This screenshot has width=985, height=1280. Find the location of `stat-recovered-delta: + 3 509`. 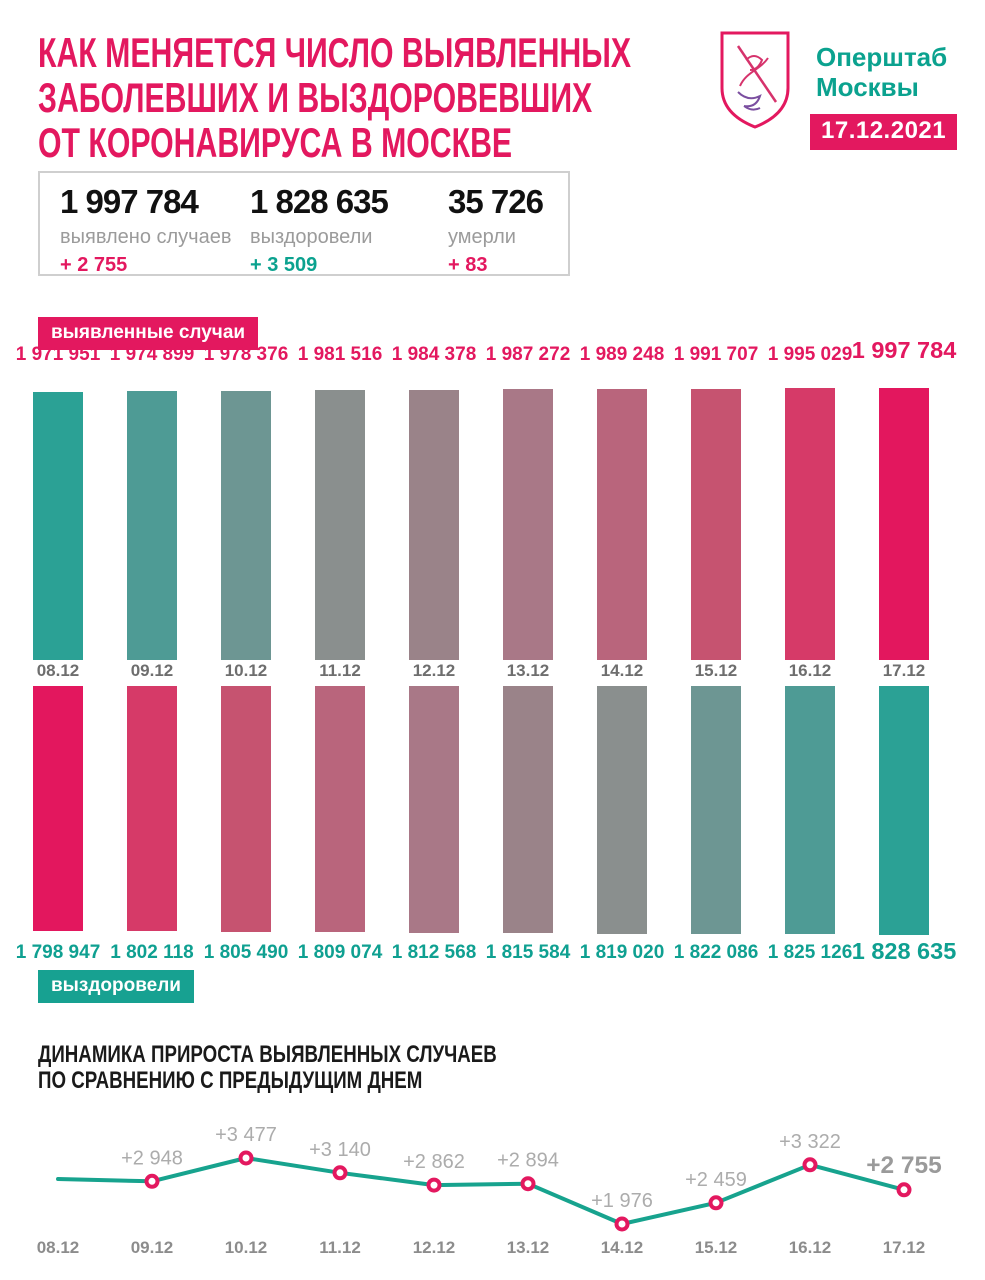

stat-recovered-delta: + 3 509 is located at coordinates (284, 265).